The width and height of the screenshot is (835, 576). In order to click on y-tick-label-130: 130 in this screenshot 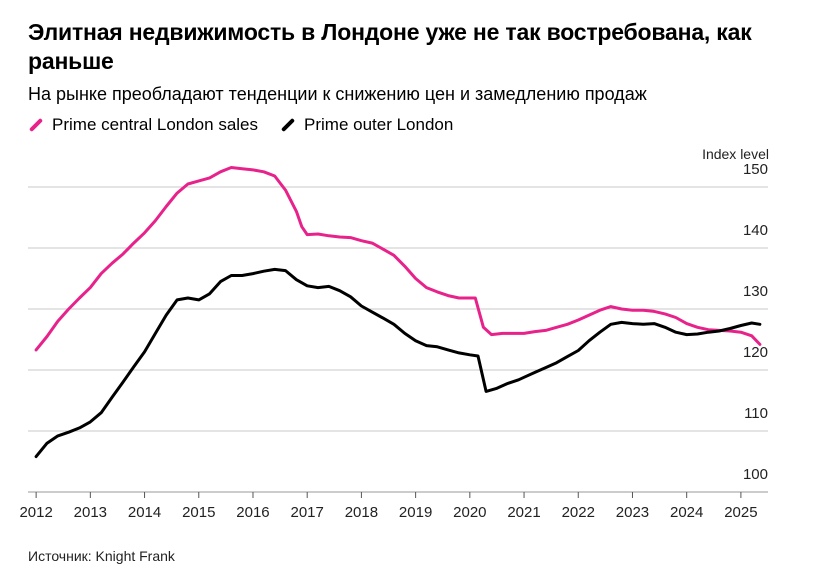, I will do `click(755, 291)`.